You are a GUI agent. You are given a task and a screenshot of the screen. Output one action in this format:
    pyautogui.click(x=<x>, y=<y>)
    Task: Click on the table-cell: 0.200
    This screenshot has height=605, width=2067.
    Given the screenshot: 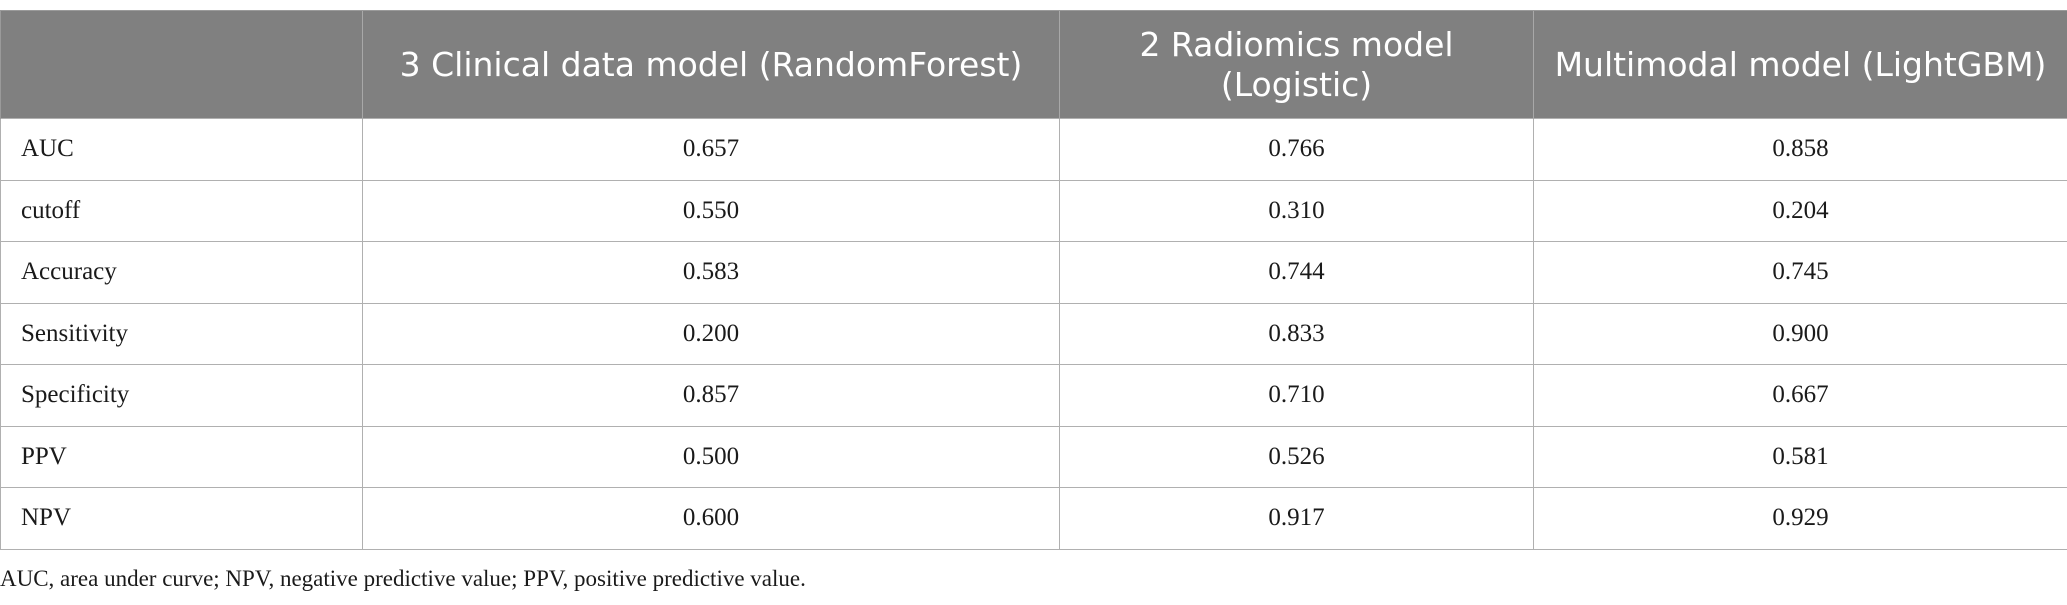 What is the action you would take?
    pyautogui.click(x=711, y=333)
    